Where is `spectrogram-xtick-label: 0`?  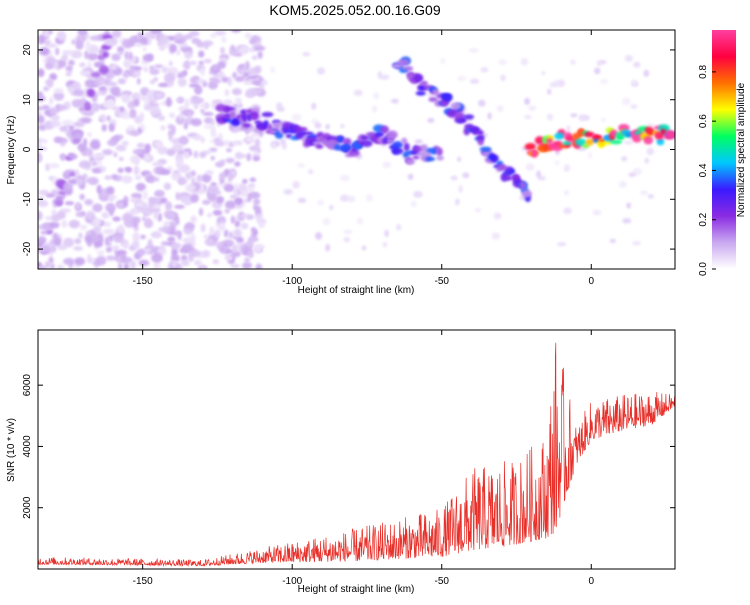 spectrogram-xtick-label: 0 is located at coordinates (591, 281).